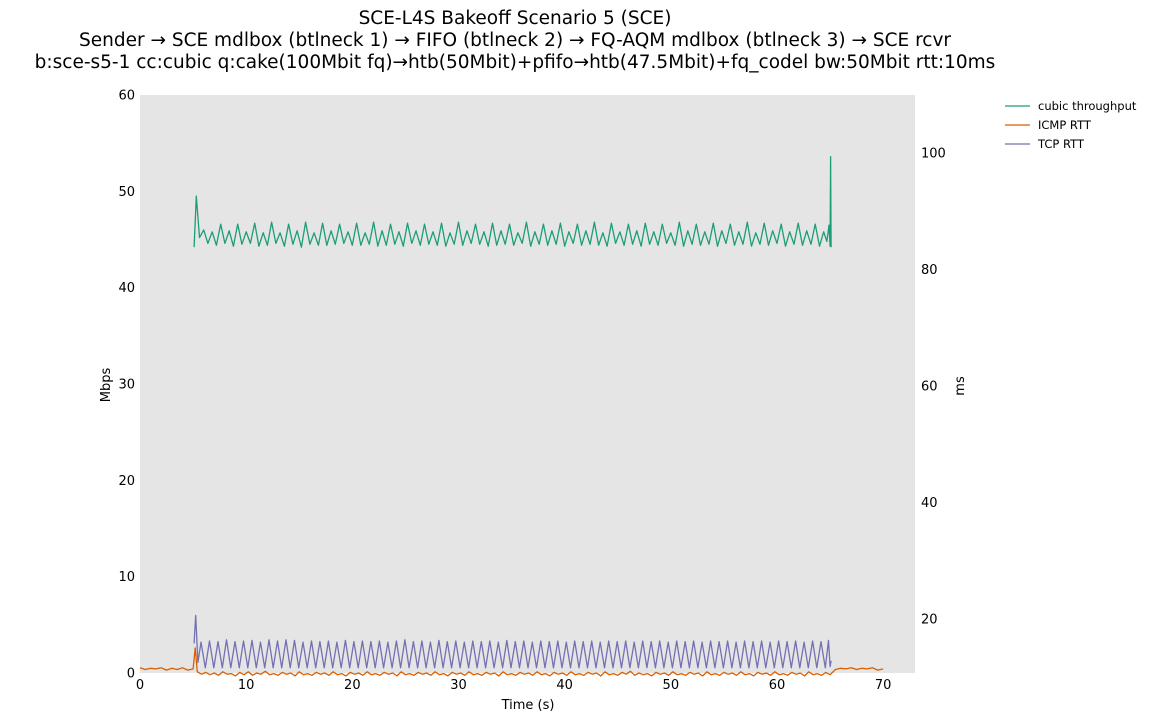 This screenshot has width=1151, height=721. Describe the element at coordinates (126, 192) in the screenshot. I see `y-tick-label: 50` at that location.